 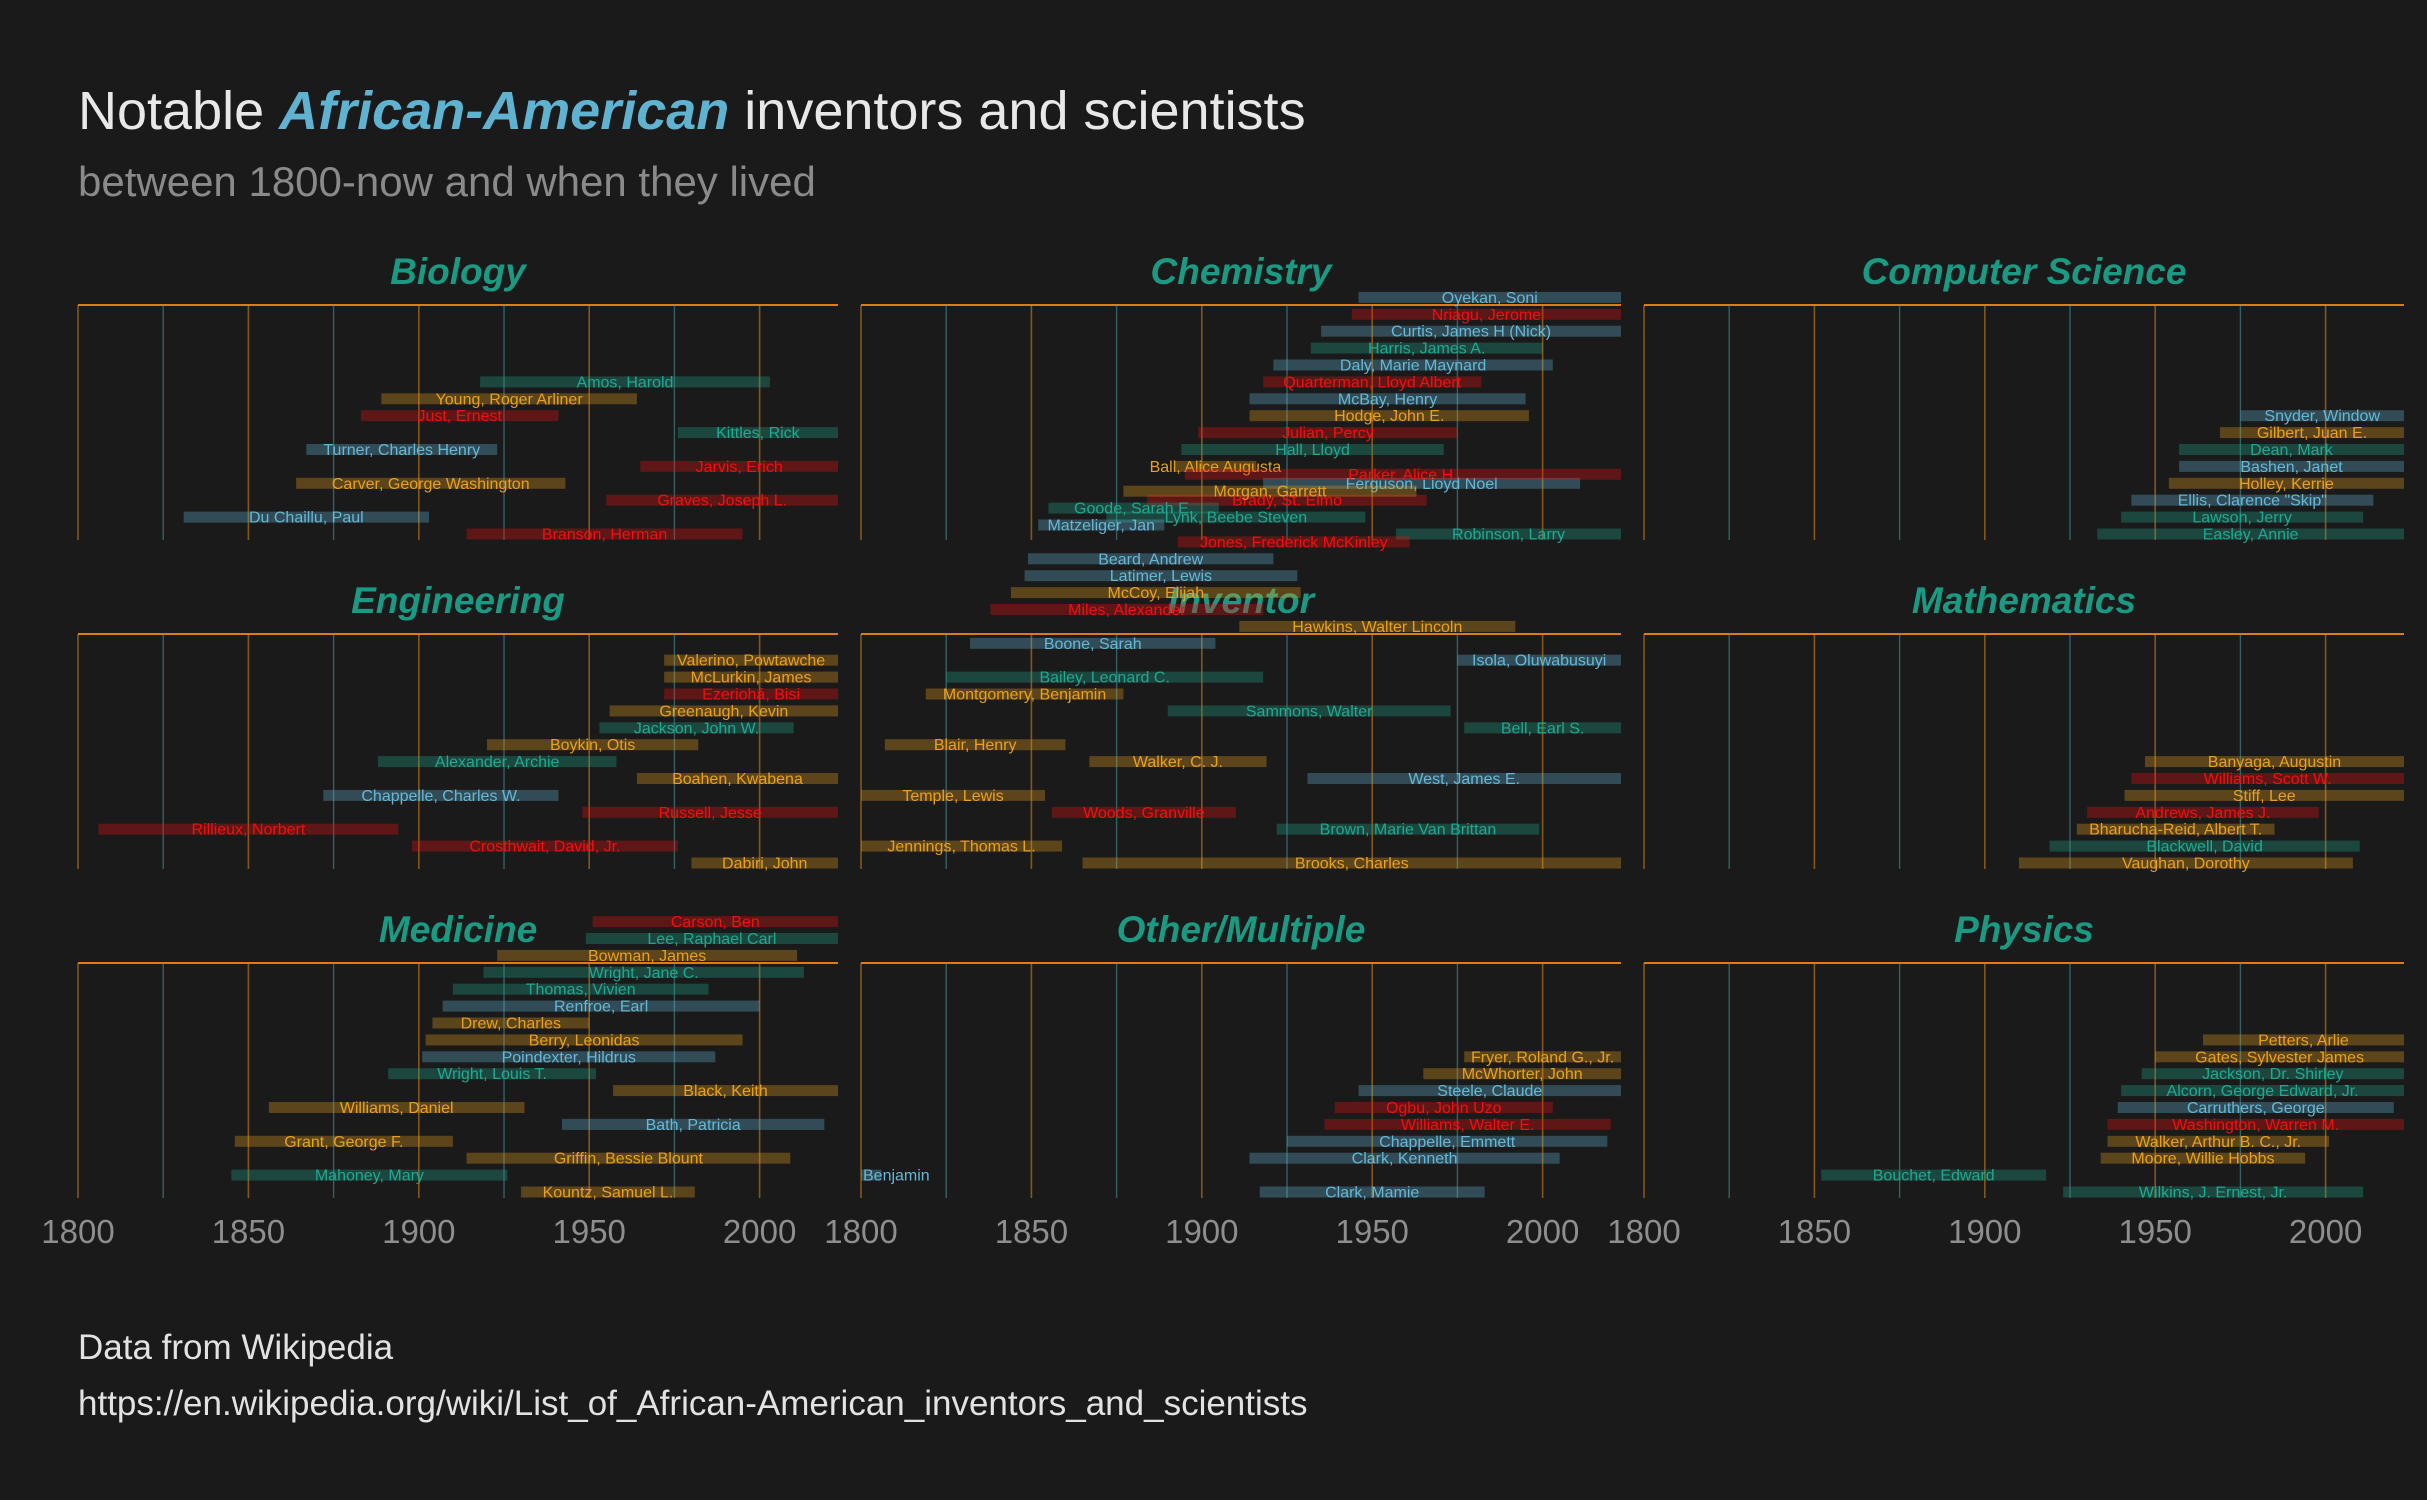 I want to click on person-label: Brown, Marie Van Brittan, so click(x=1408, y=830).